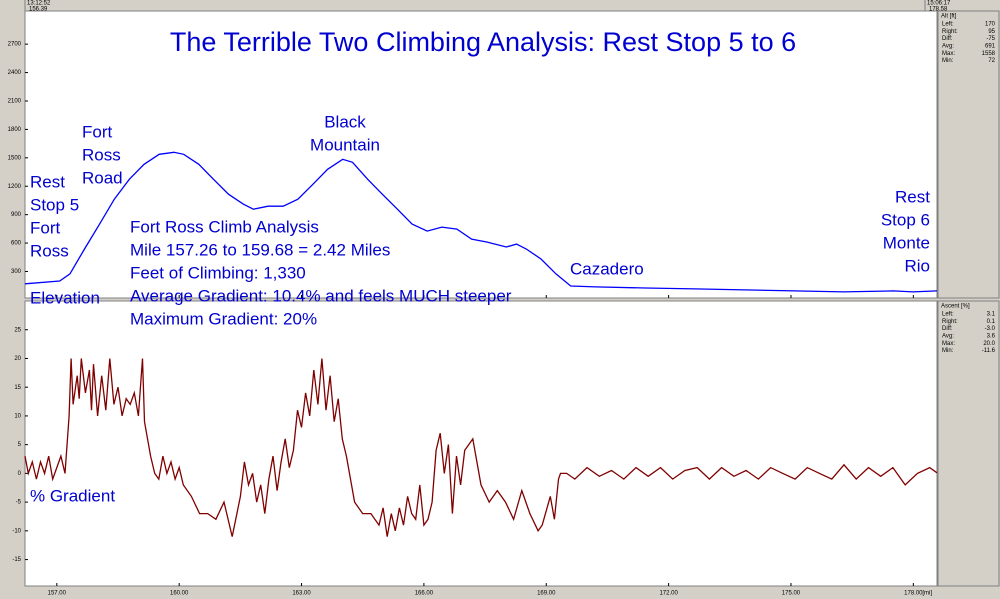 Image resolution: width=1000 pixels, height=599 pixels. I want to click on annotation: Feet of Climbing: 1,330, so click(218, 272).